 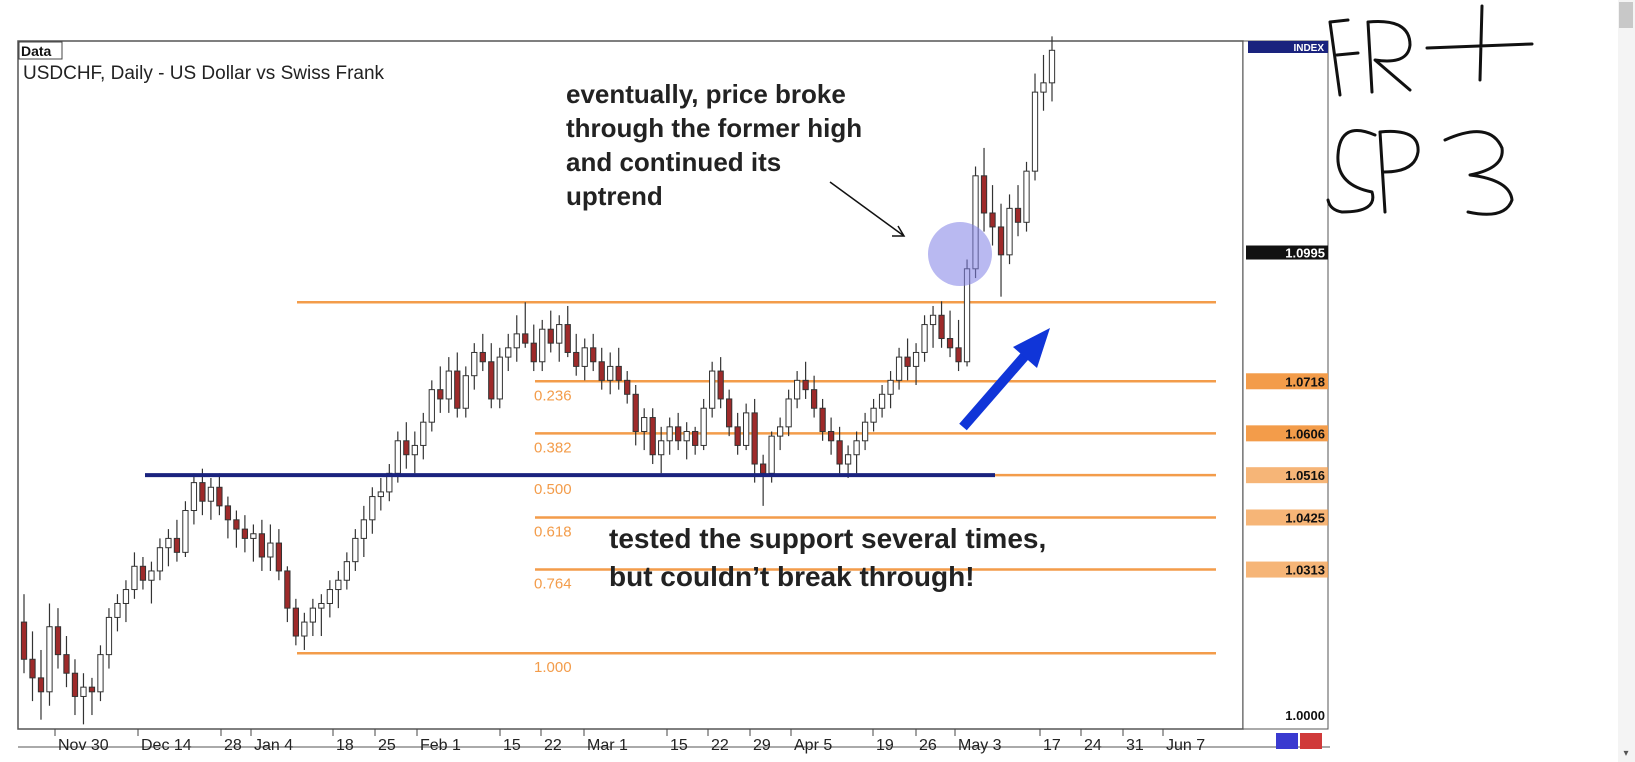 What do you see at coordinates (714, 128) in the screenshot?
I see `breakout-line-2: through the former high` at bounding box center [714, 128].